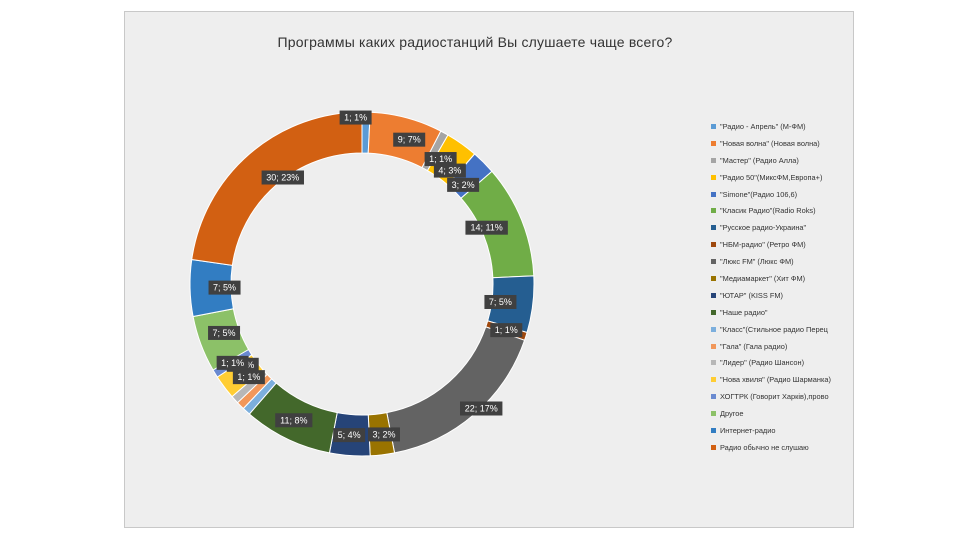 The height and width of the screenshot is (540, 960). I want to click on legend-item: "НБМ-радио" (Ретро ФМ), so click(786, 244).